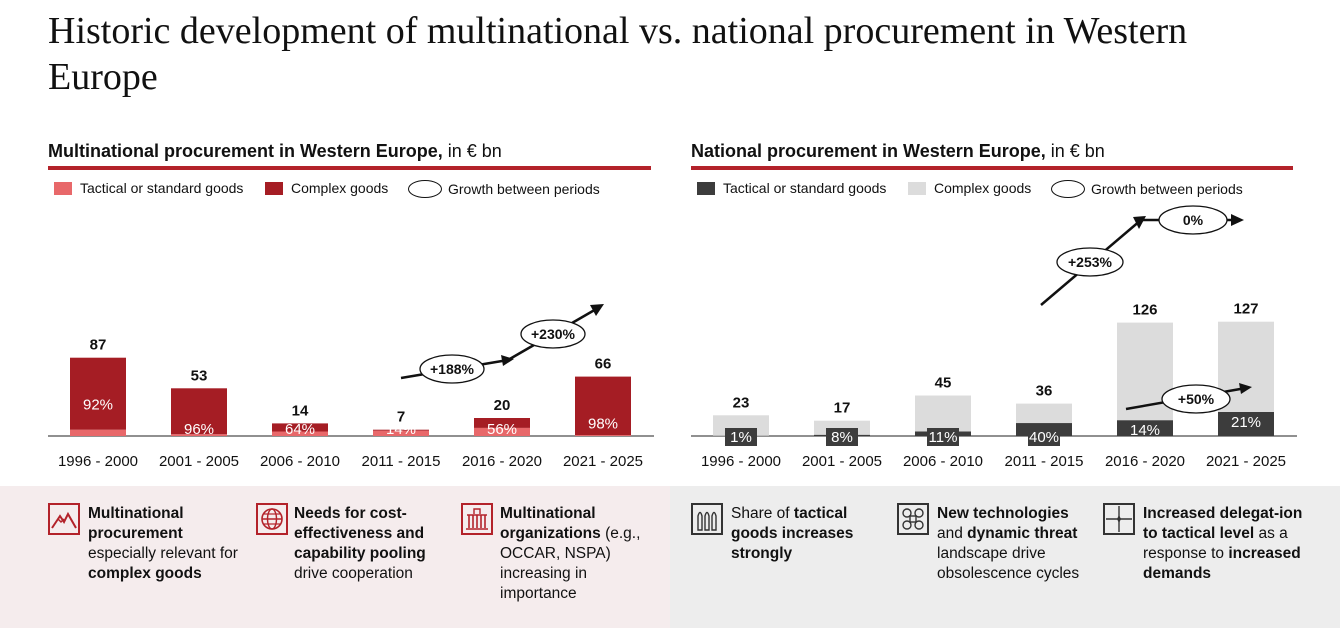  I want to click on total-label: 87, so click(98, 345).